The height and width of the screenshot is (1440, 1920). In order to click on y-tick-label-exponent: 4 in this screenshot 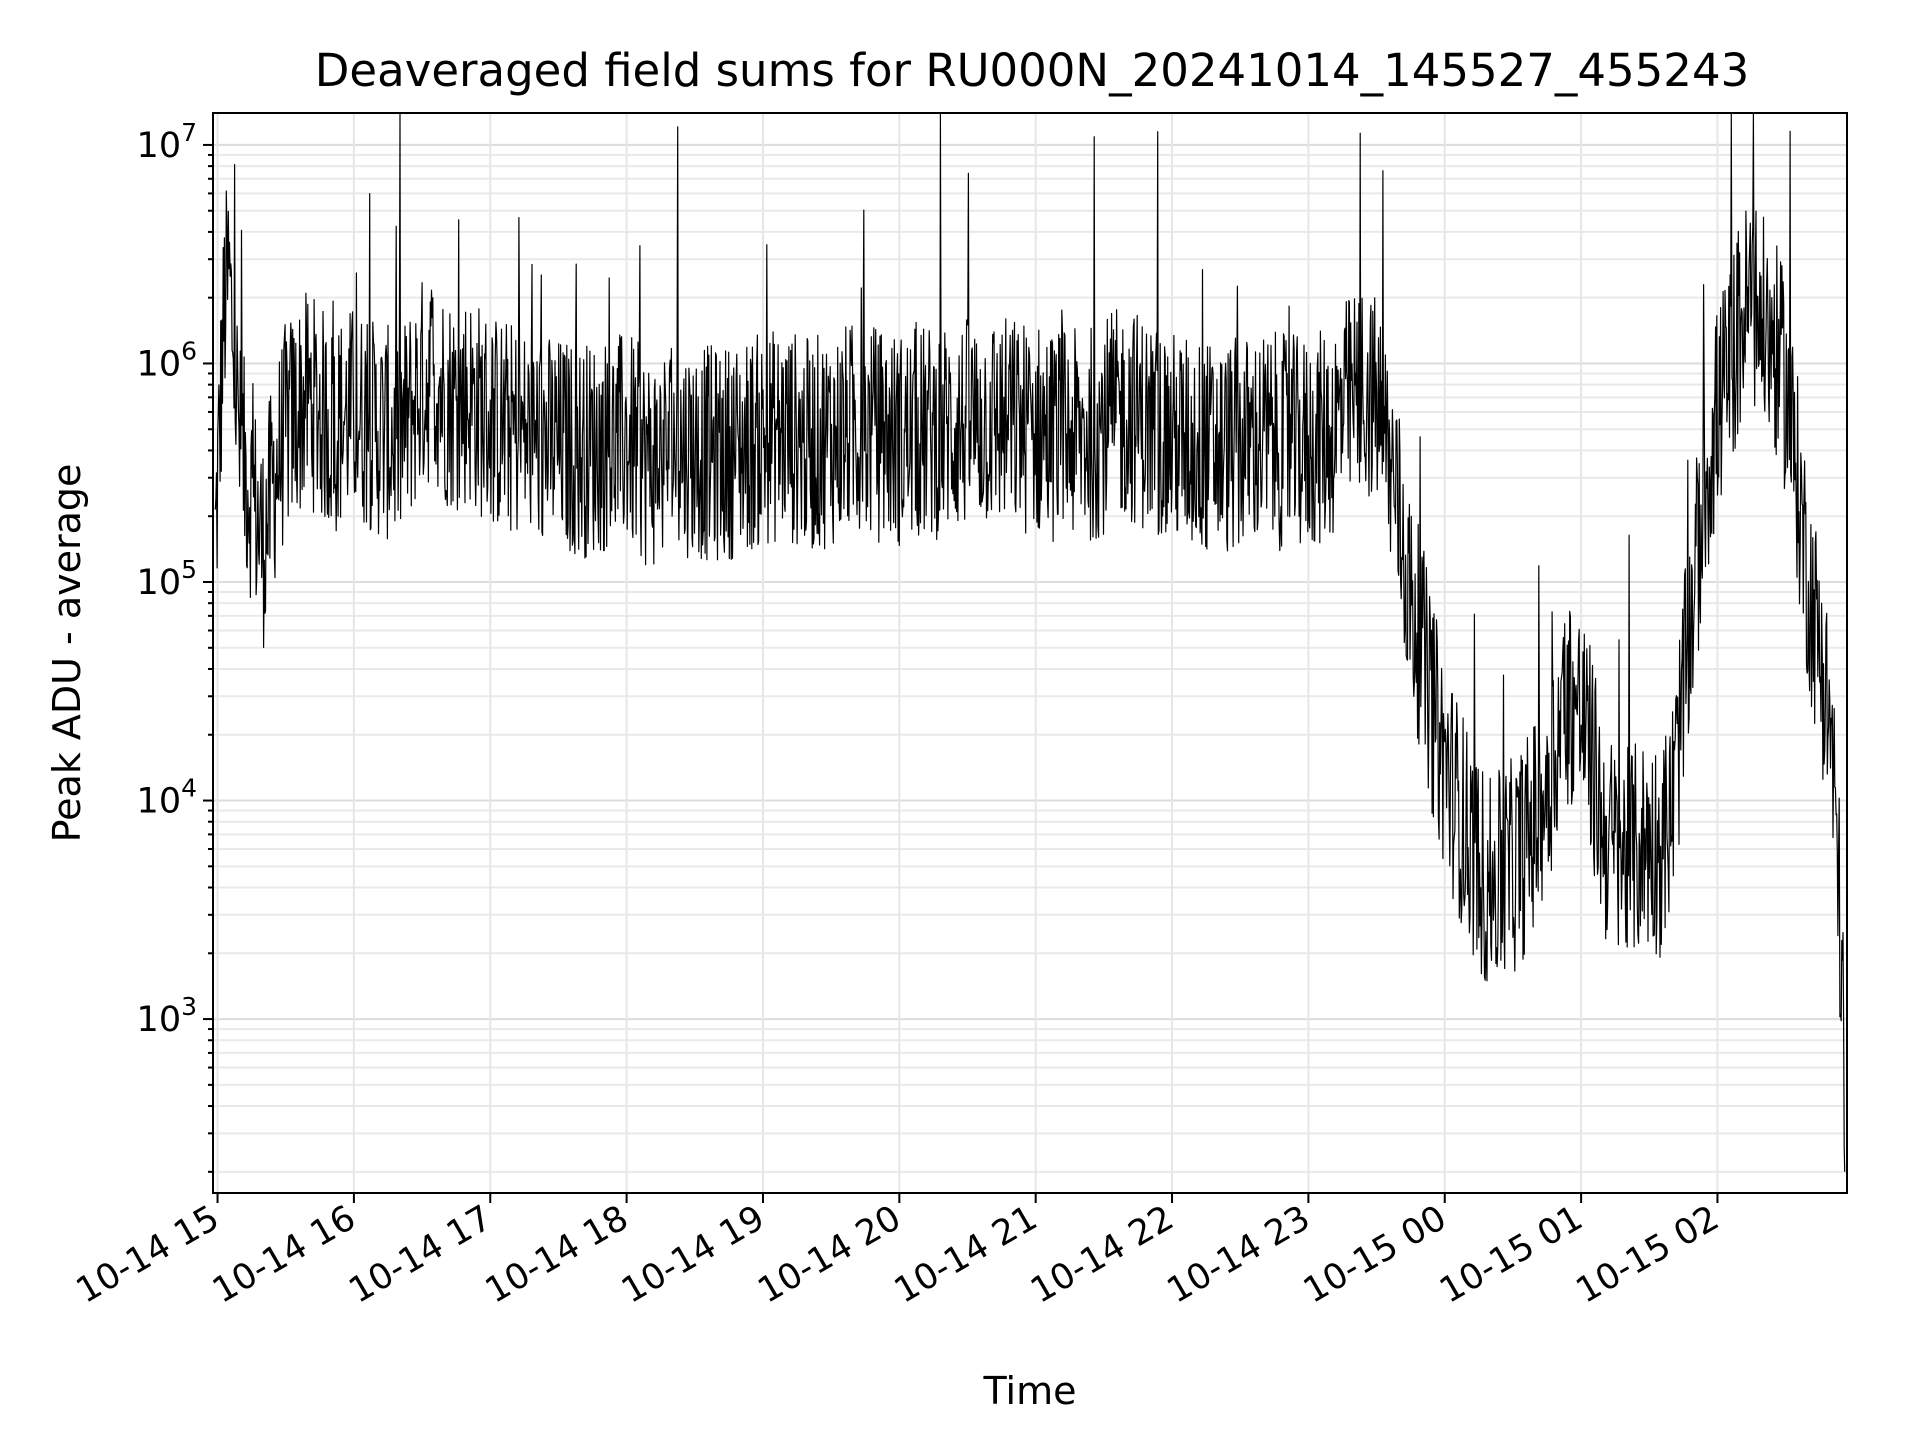, I will do `click(189, 788)`.